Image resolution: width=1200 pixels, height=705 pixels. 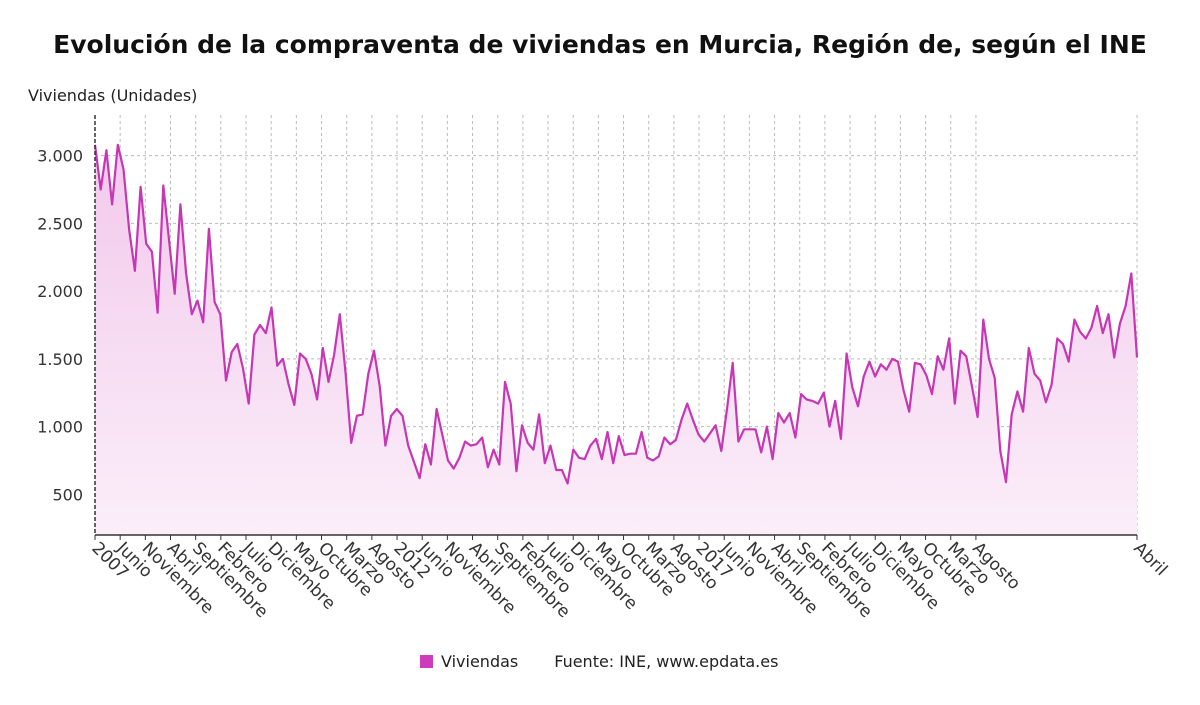 What do you see at coordinates (60, 291) in the screenshot?
I see `y-tick-label: 2.000` at bounding box center [60, 291].